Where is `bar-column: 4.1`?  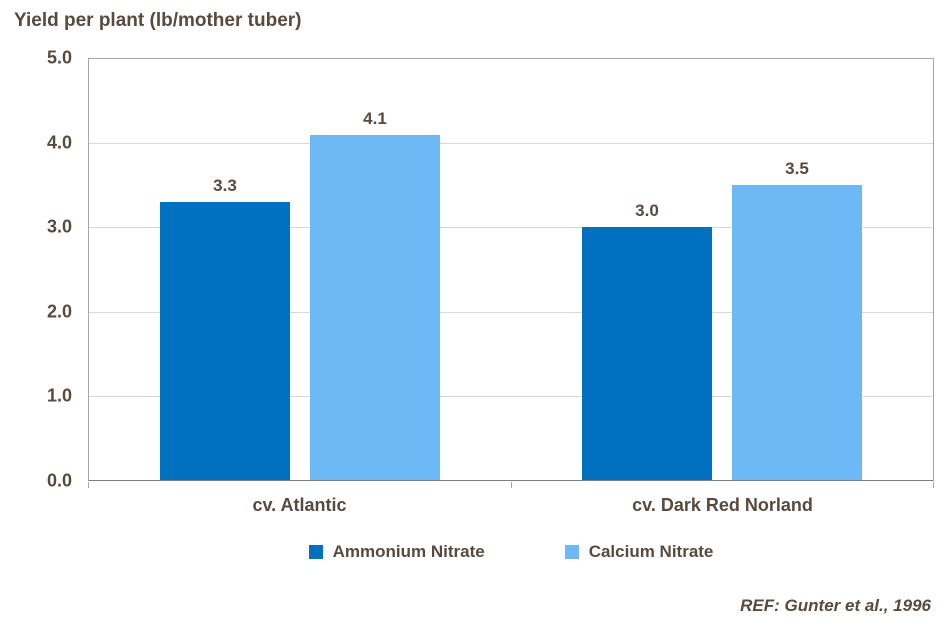 bar-column: 4.1 is located at coordinates (375, 269).